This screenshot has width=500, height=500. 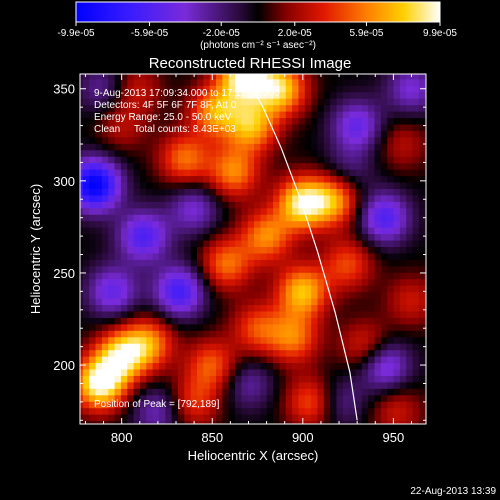 What do you see at coordinates (295, 33) in the screenshot?
I see `colorbar-tick-label: 2.0e-05` at bounding box center [295, 33].